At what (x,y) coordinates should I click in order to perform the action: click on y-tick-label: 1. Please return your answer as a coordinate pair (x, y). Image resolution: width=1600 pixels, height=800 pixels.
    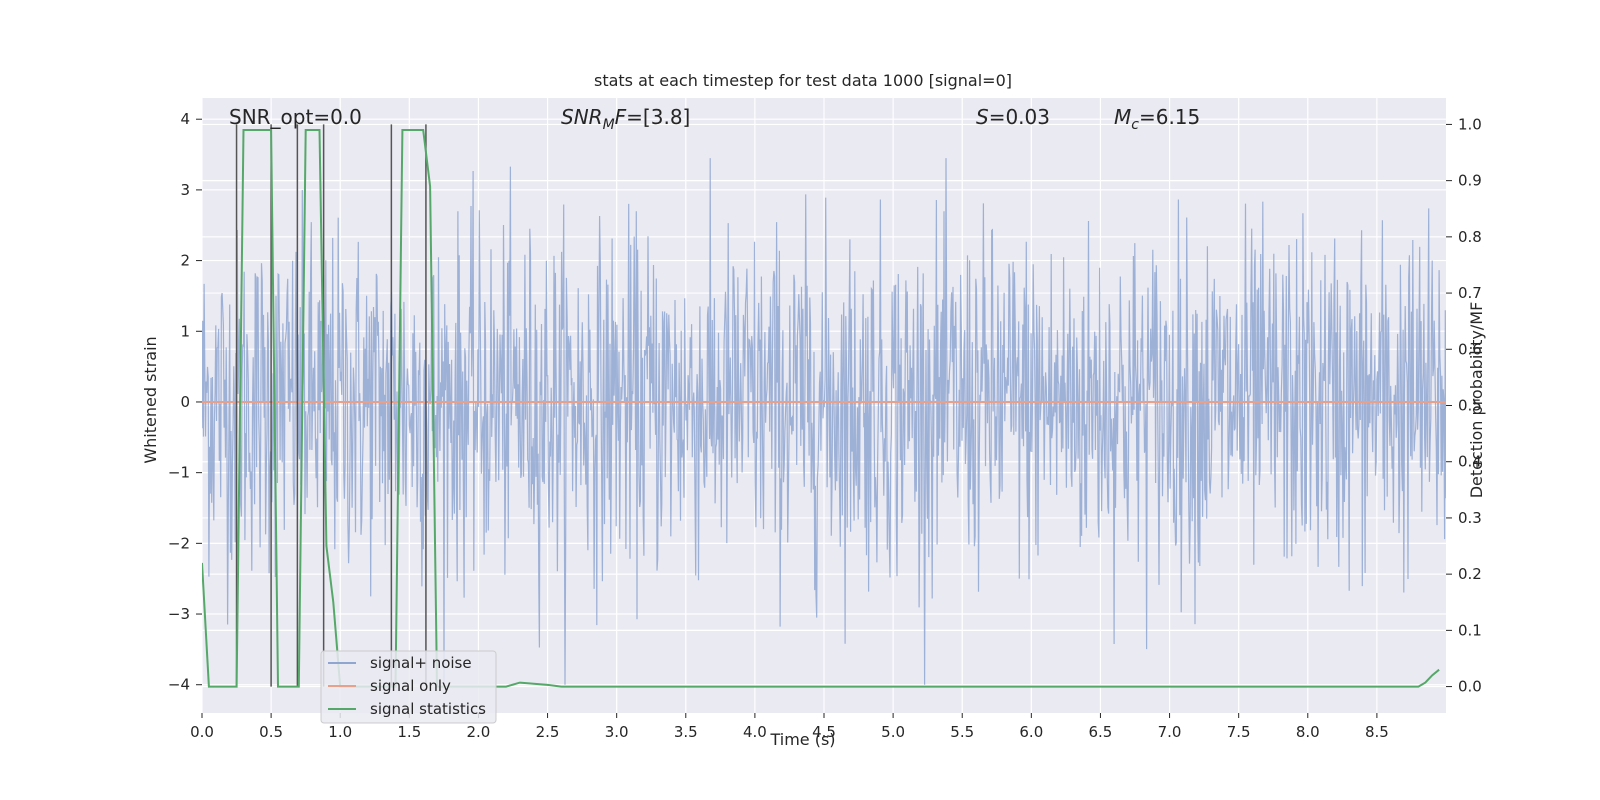
    Looking at the image, I should click on (185, 331).